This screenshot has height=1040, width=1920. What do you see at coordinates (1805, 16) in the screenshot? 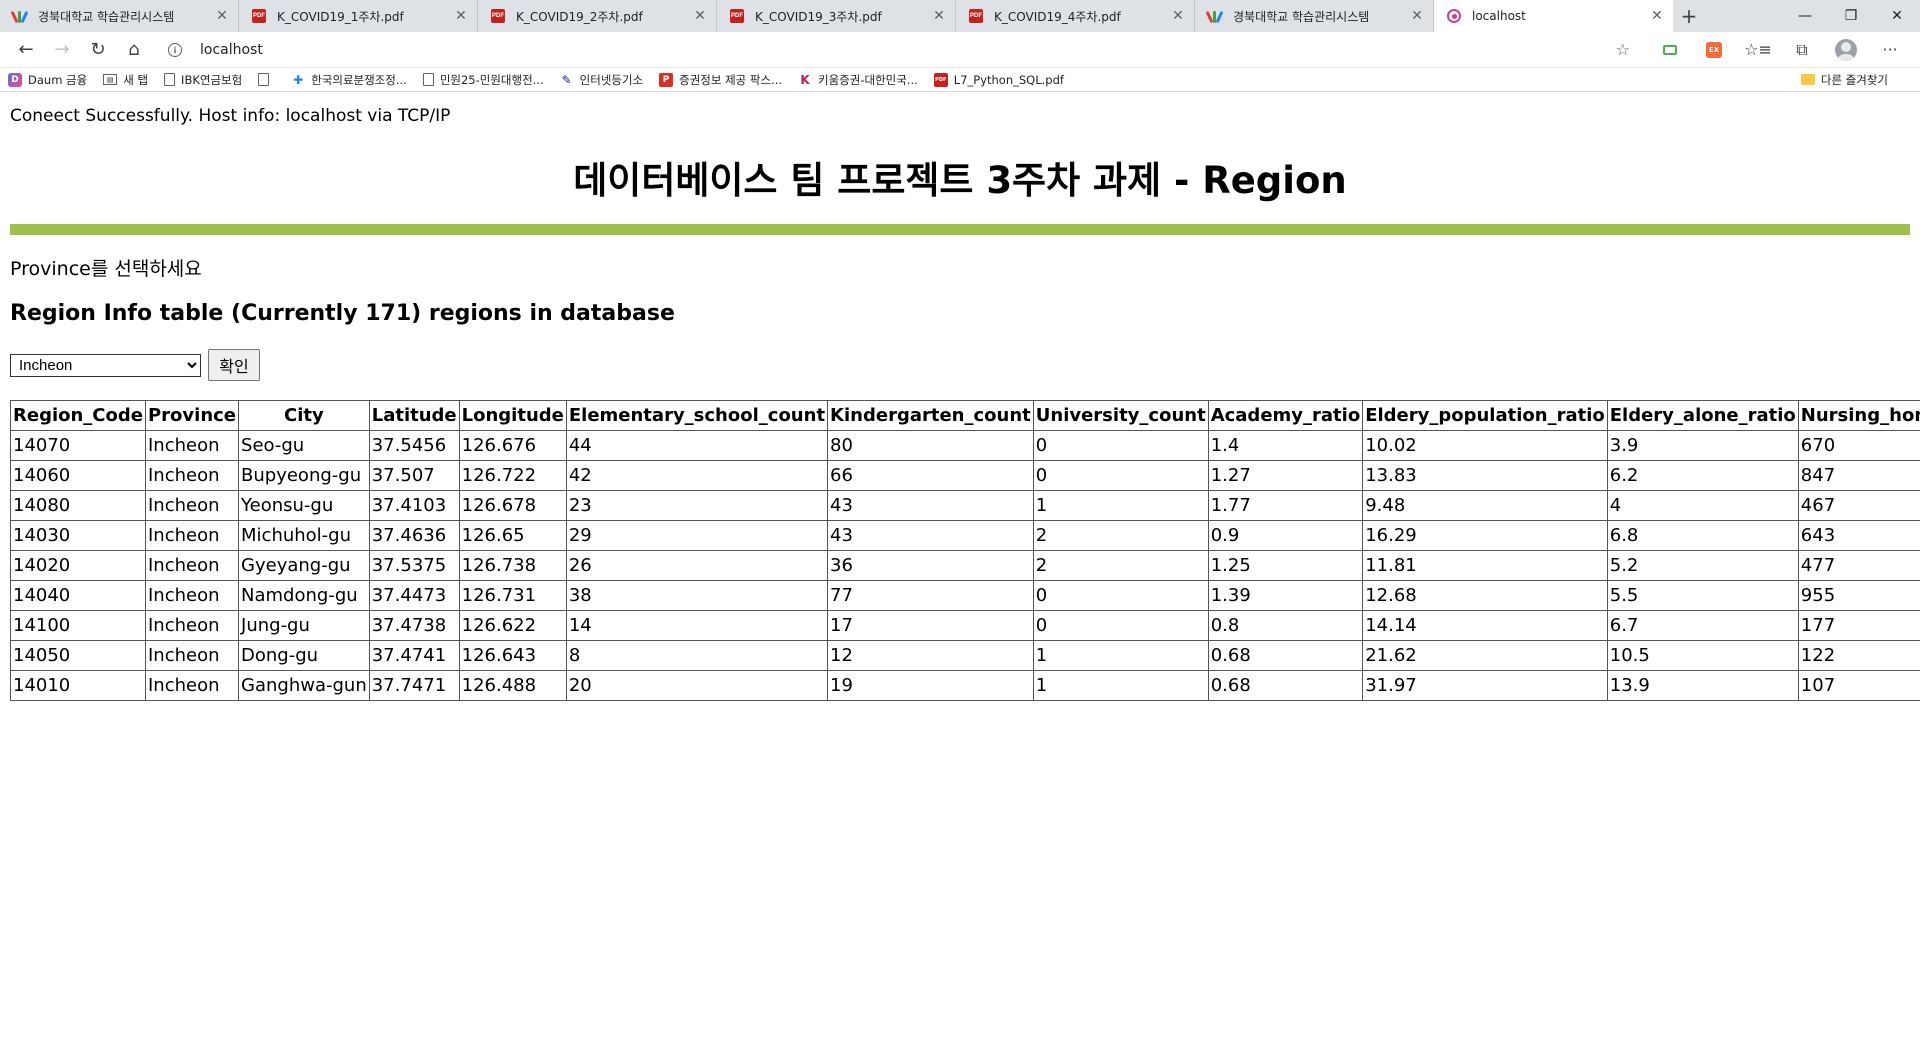
I see `minimize-icon: —` at bounding box center [1805, 16].